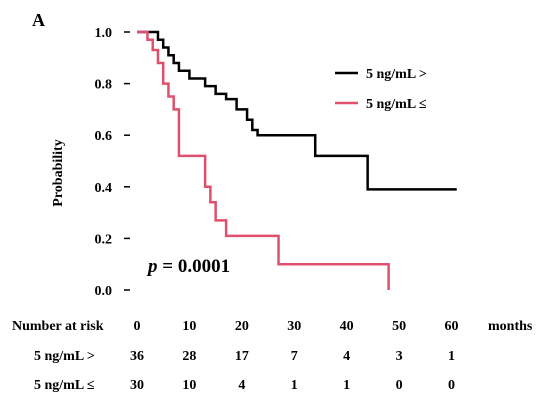 The image size is (550, 413). I want to click on legend: 5 ng/mL > 5 ng/mL ≤, so click(381, 89).